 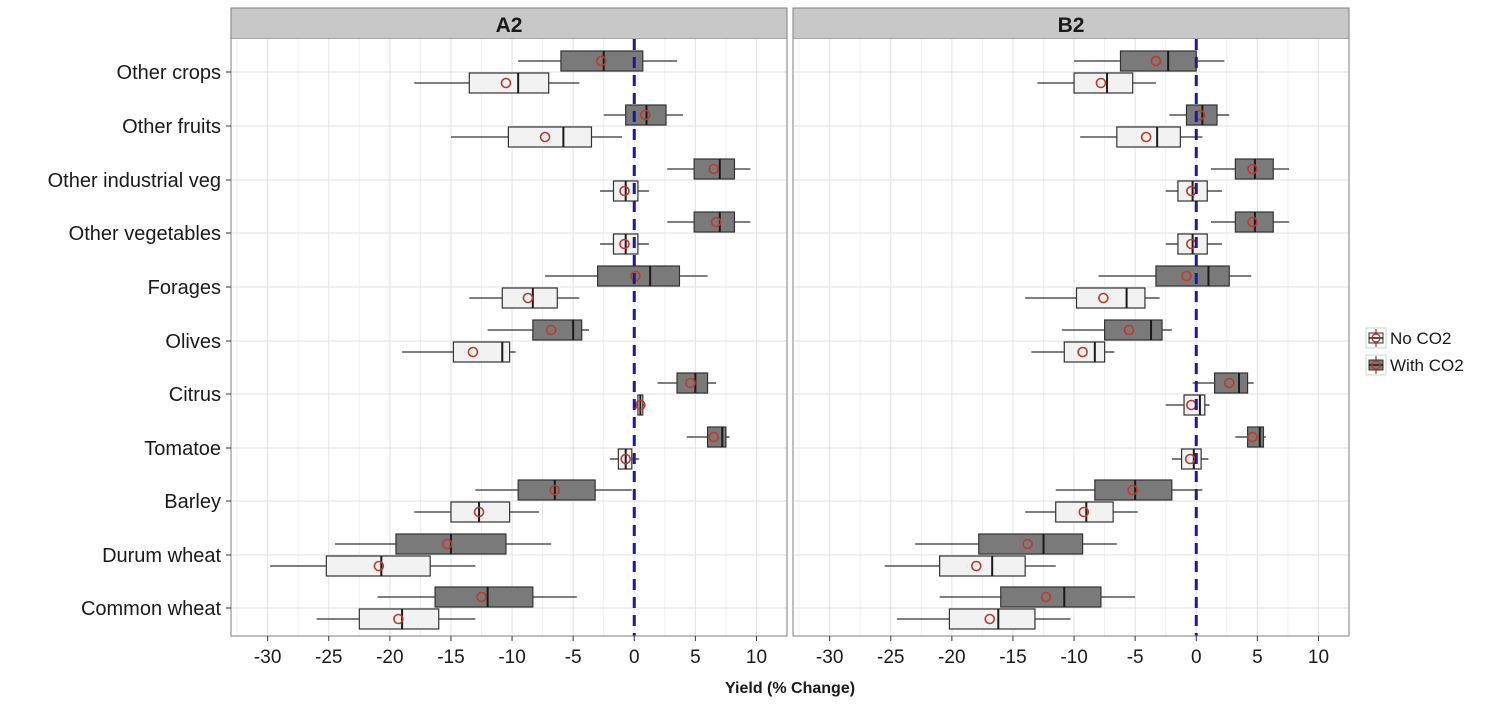 What do you see at coordinates (573, 657) in the screenshot?
I see `panel-a2-x-tick-label: -5` at bounding box center [573, 657].